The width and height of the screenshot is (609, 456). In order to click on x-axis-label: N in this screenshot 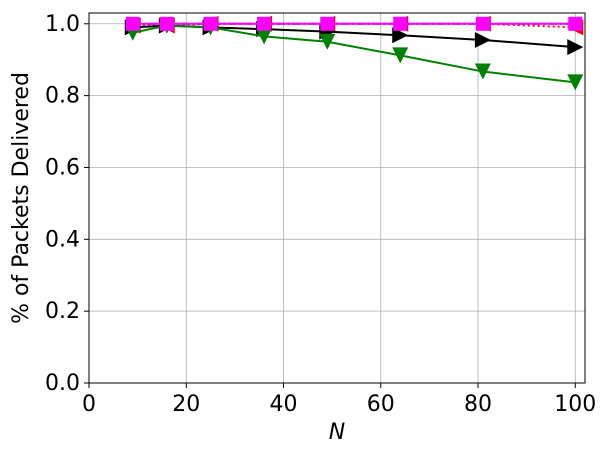, I will do `click(337, 432)`.